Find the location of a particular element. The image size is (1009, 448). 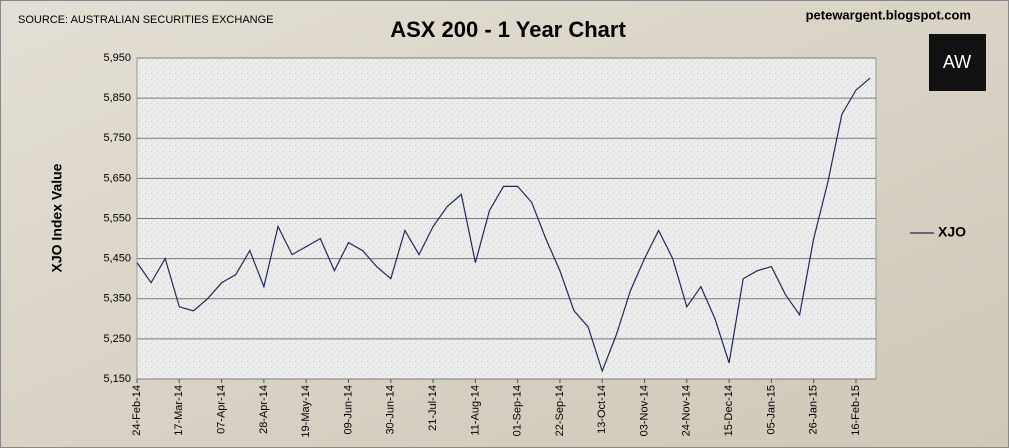

x-tick-label: 03-Nov-14 is located at coordinates (644, 410).